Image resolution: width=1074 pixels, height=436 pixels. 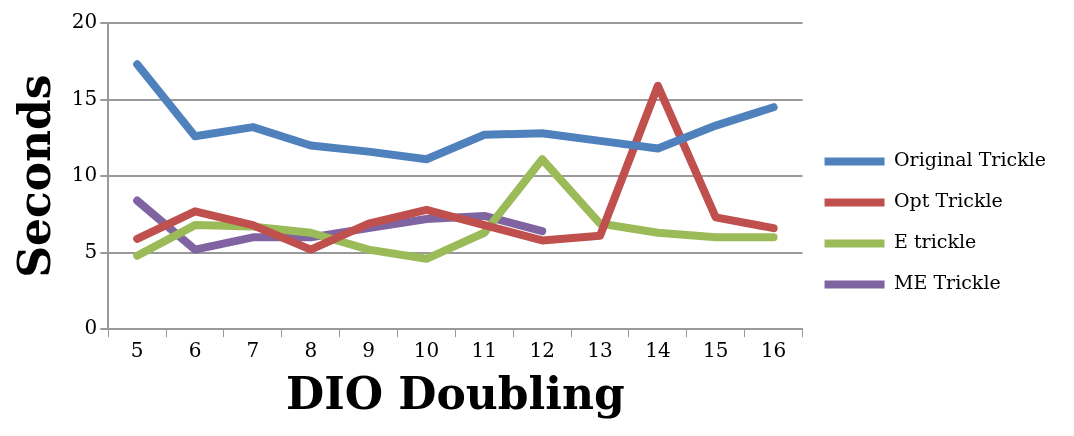 I want to click on x-tick-label: 14, so click(x=658, y=350).